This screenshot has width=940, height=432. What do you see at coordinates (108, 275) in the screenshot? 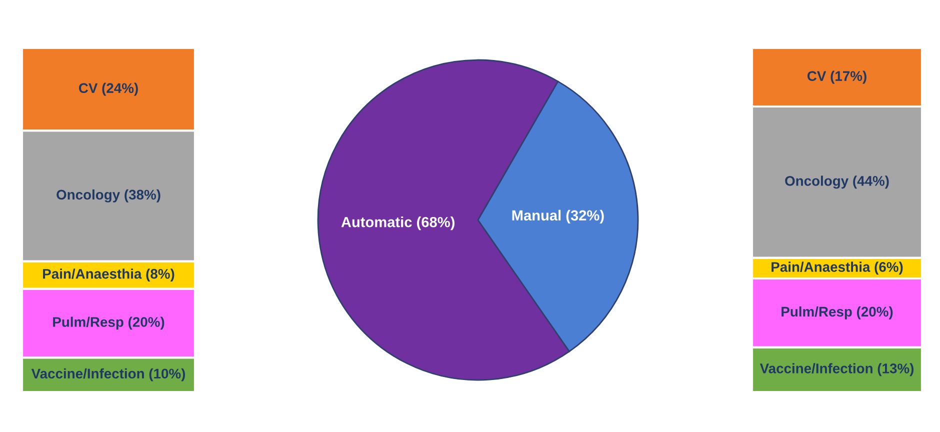
I see `data-label: Pain/Anaesthia (8%)` at bounding box center [108, 275].